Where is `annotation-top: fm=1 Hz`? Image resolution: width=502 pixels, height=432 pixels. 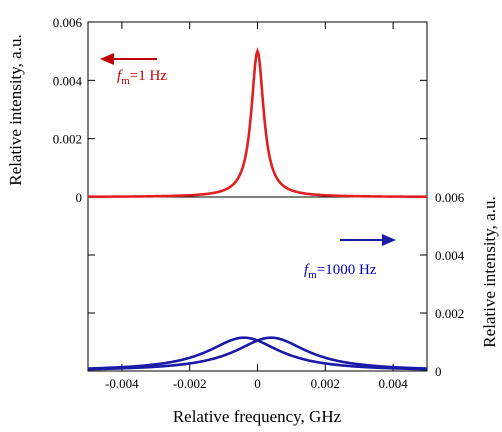 annotation-top: fm=1 Hz is located at coordinates (133, 70).